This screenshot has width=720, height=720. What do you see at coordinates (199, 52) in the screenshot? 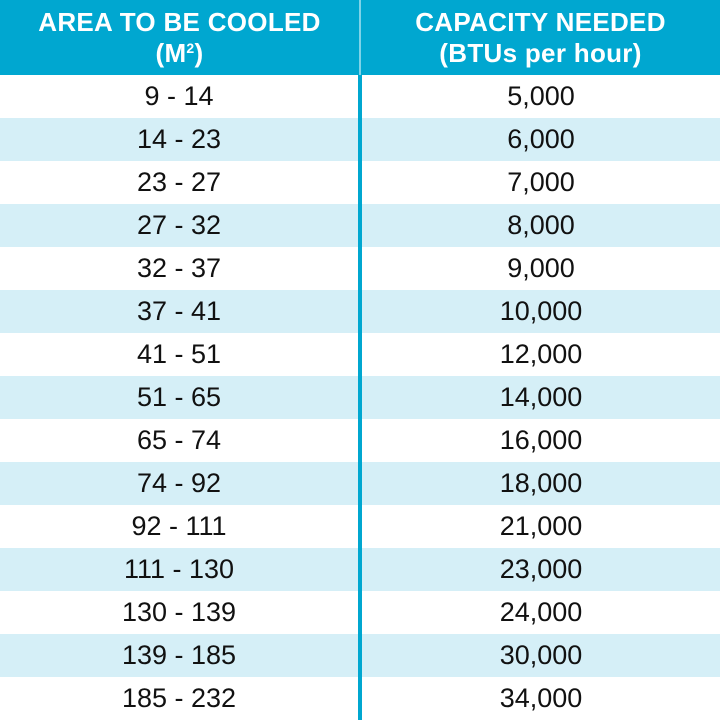
I see `header-area-paren: )` at bounding box center [199, 52].